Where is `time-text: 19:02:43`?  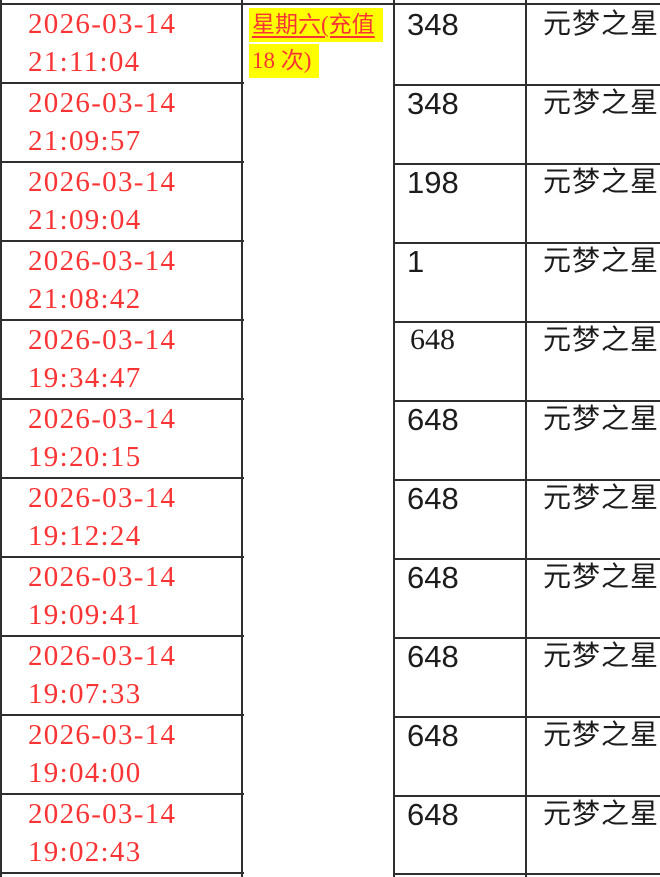
time-text: 19:02:43 is located at coordinates (85, 852).